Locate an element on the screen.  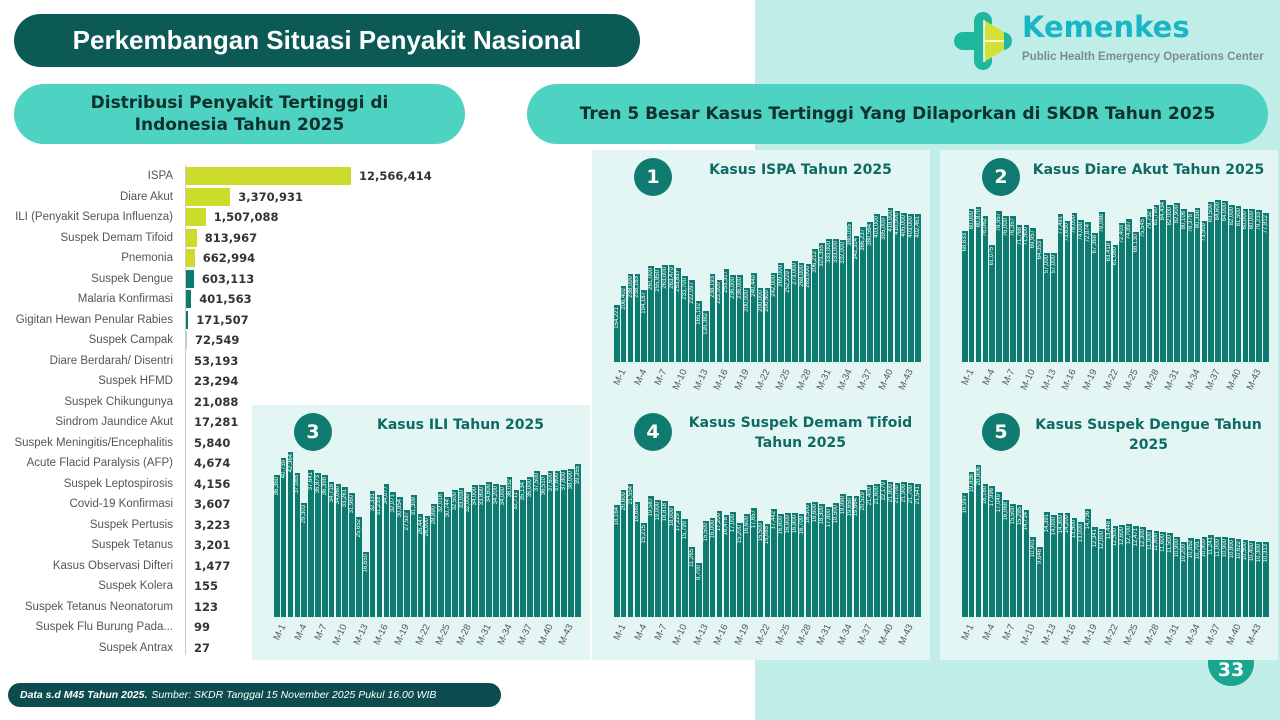
data-label: 16,000 is located at coordinates (712, 529).